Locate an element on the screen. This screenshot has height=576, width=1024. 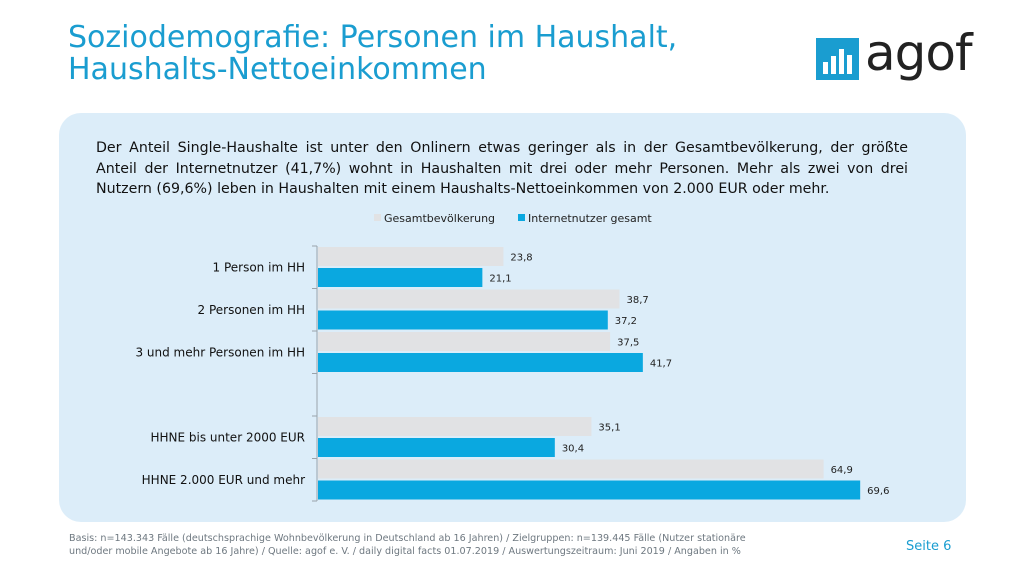
category-label: HHNE 2.000 EUR und mehr is located at coordinates (223, 480).